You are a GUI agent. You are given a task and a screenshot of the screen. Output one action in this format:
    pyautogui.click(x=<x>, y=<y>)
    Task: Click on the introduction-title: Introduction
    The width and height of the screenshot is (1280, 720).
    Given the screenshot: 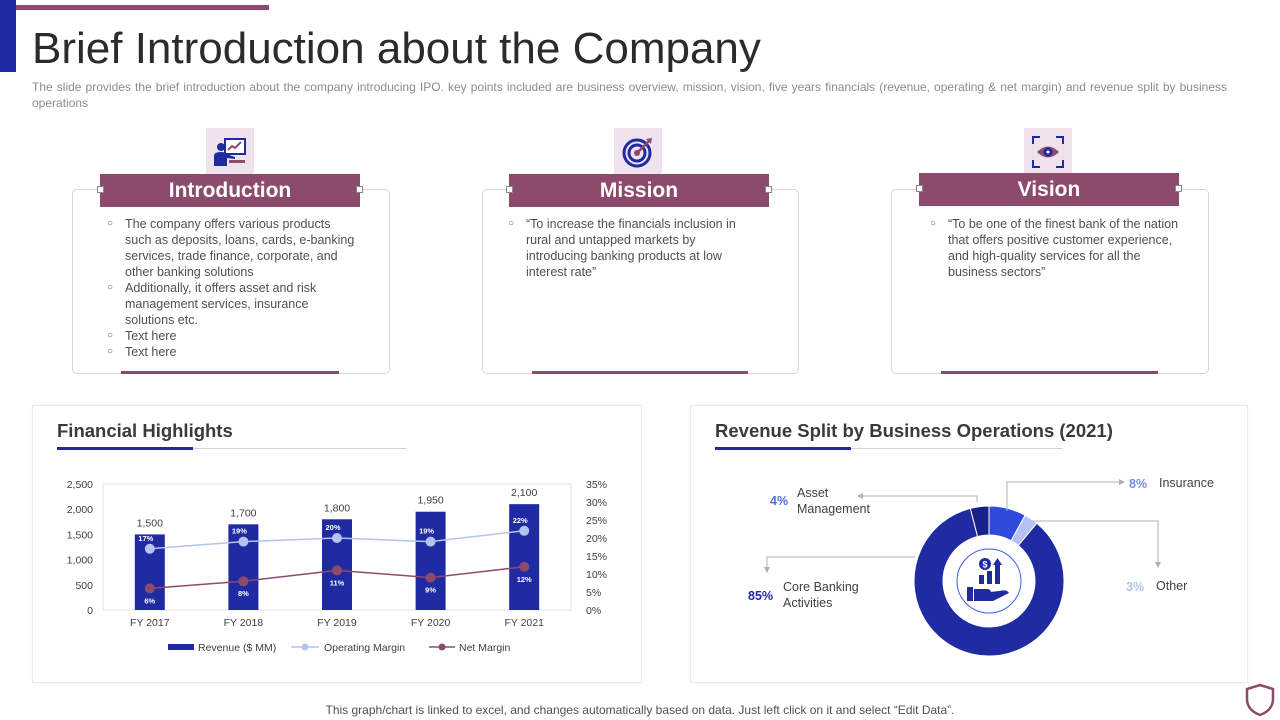 What is the action you would take?
    pyautogui.click(x=230, y=190)
    